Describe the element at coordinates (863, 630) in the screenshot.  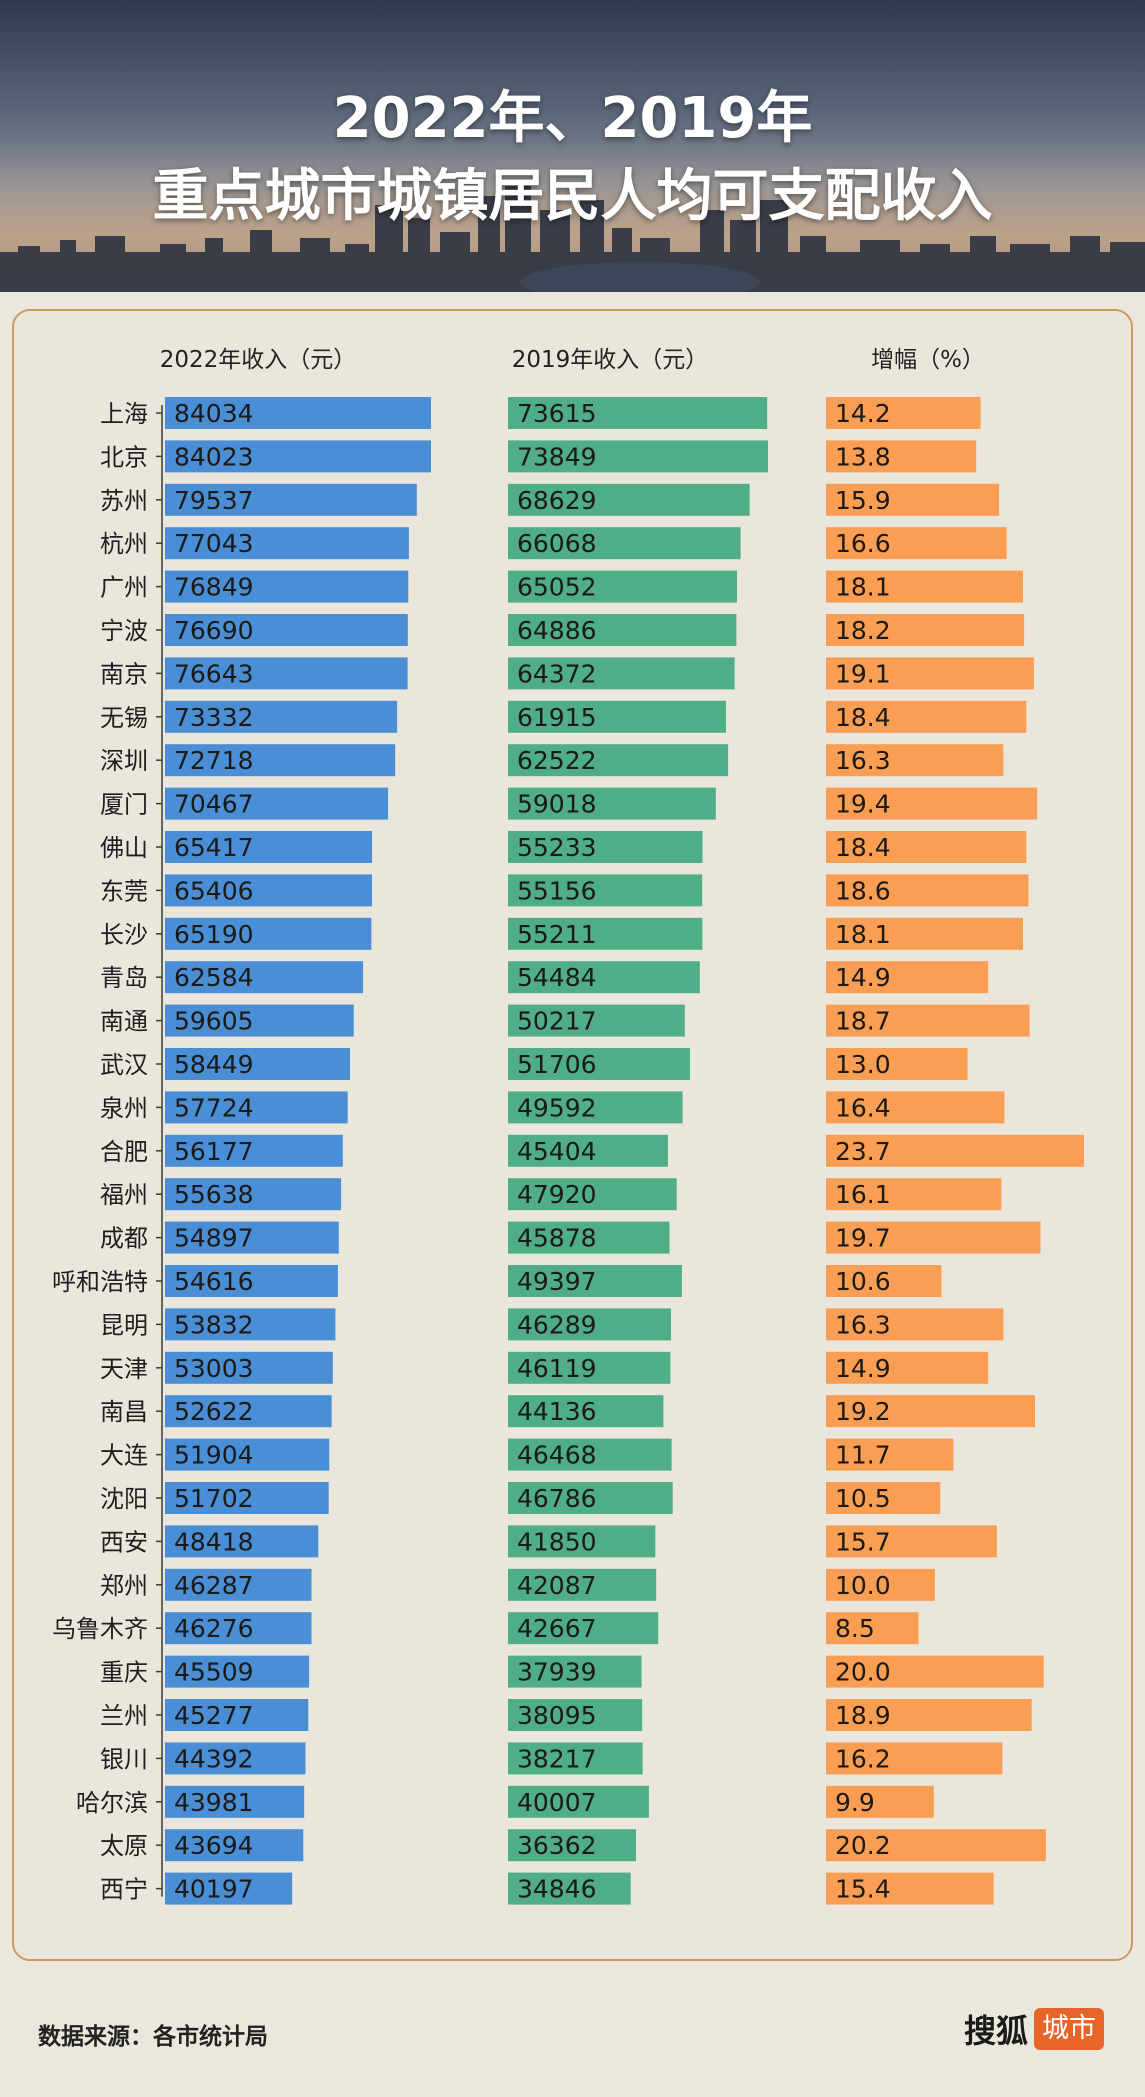
I see `bar-value-label: 18.2` at that location.